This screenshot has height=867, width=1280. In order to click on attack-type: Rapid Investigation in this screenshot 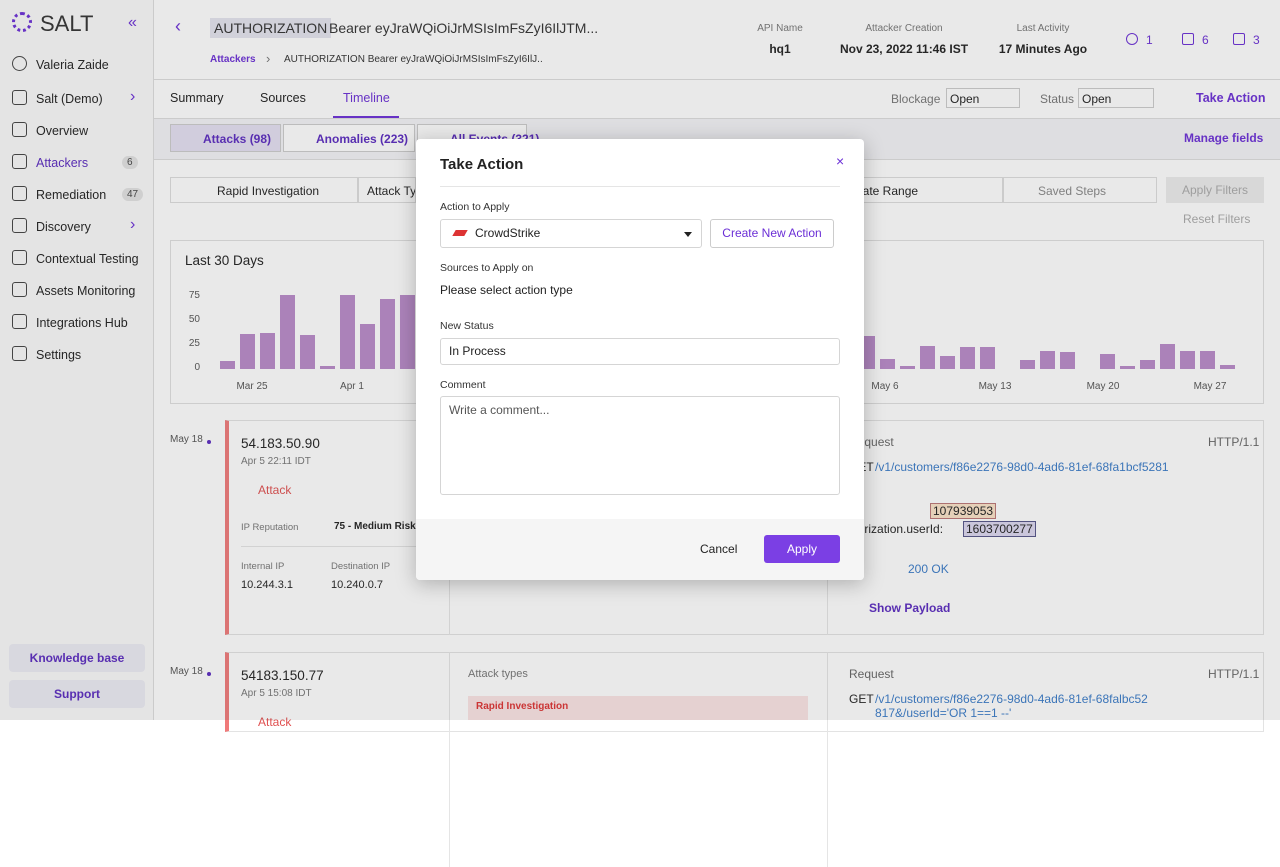, I will do `click(638, 708)`.